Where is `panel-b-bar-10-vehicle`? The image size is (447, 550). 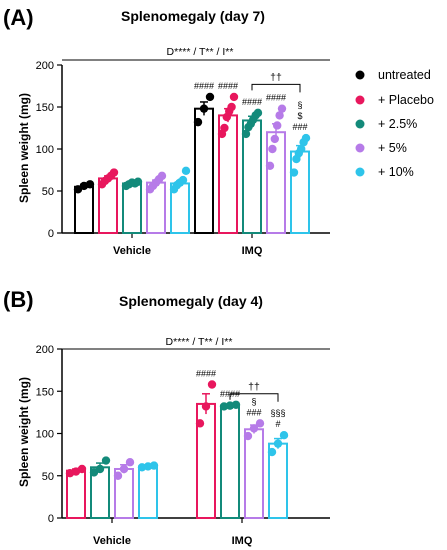
panel-b-bar-10-vehicle is located at coordinates (148, 492).